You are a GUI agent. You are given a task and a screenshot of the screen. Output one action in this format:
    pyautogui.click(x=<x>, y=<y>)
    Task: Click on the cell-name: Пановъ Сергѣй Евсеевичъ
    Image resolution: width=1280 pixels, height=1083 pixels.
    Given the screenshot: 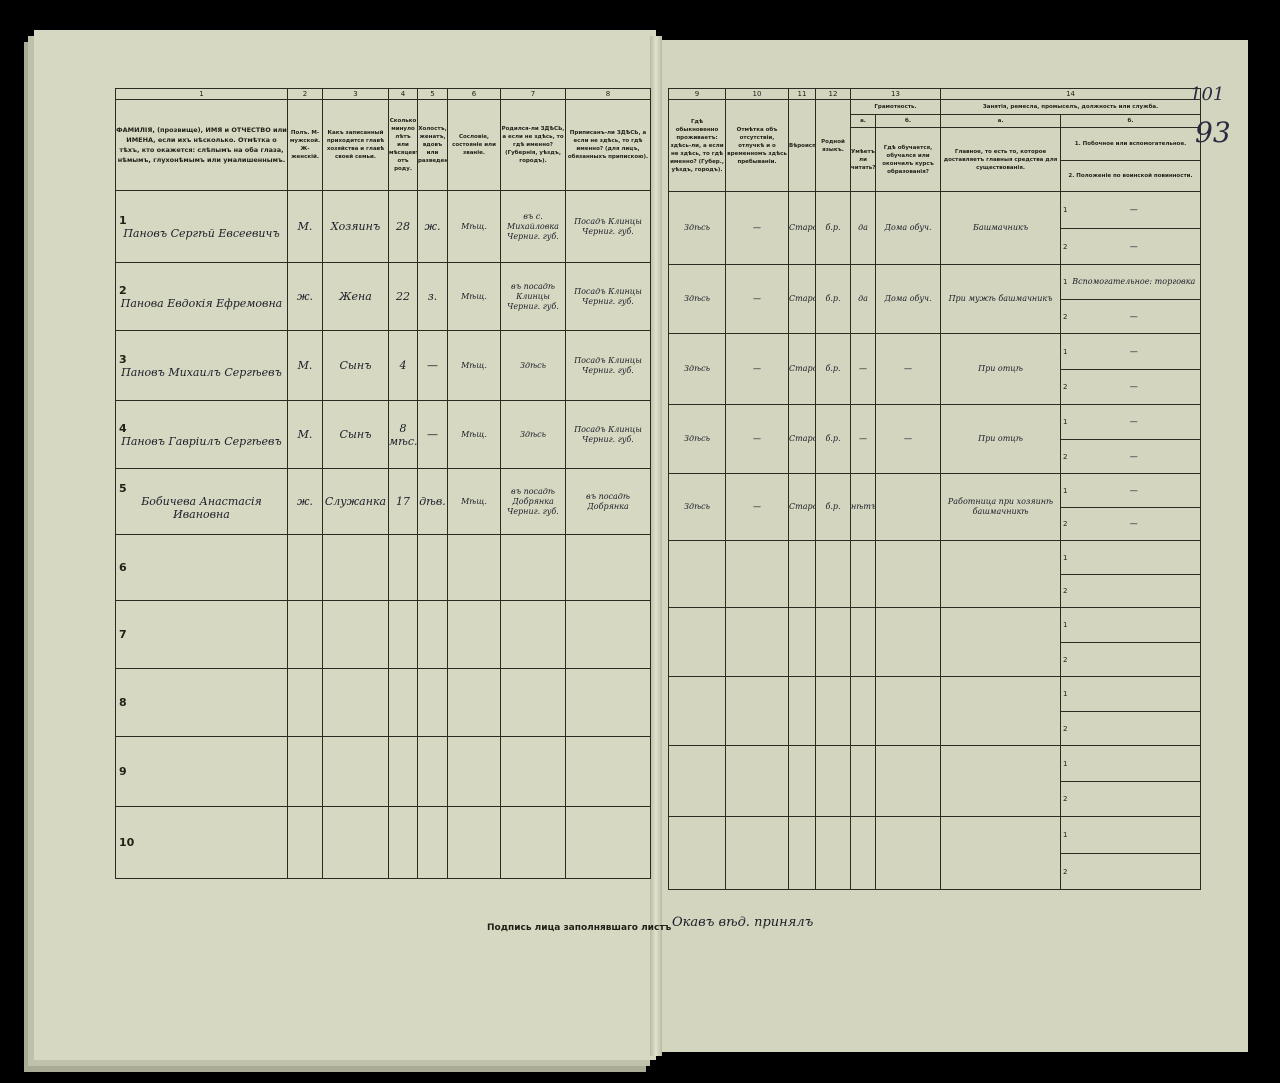 What is the action you would take?
    pyautogui.click(x=201, y=233)
    